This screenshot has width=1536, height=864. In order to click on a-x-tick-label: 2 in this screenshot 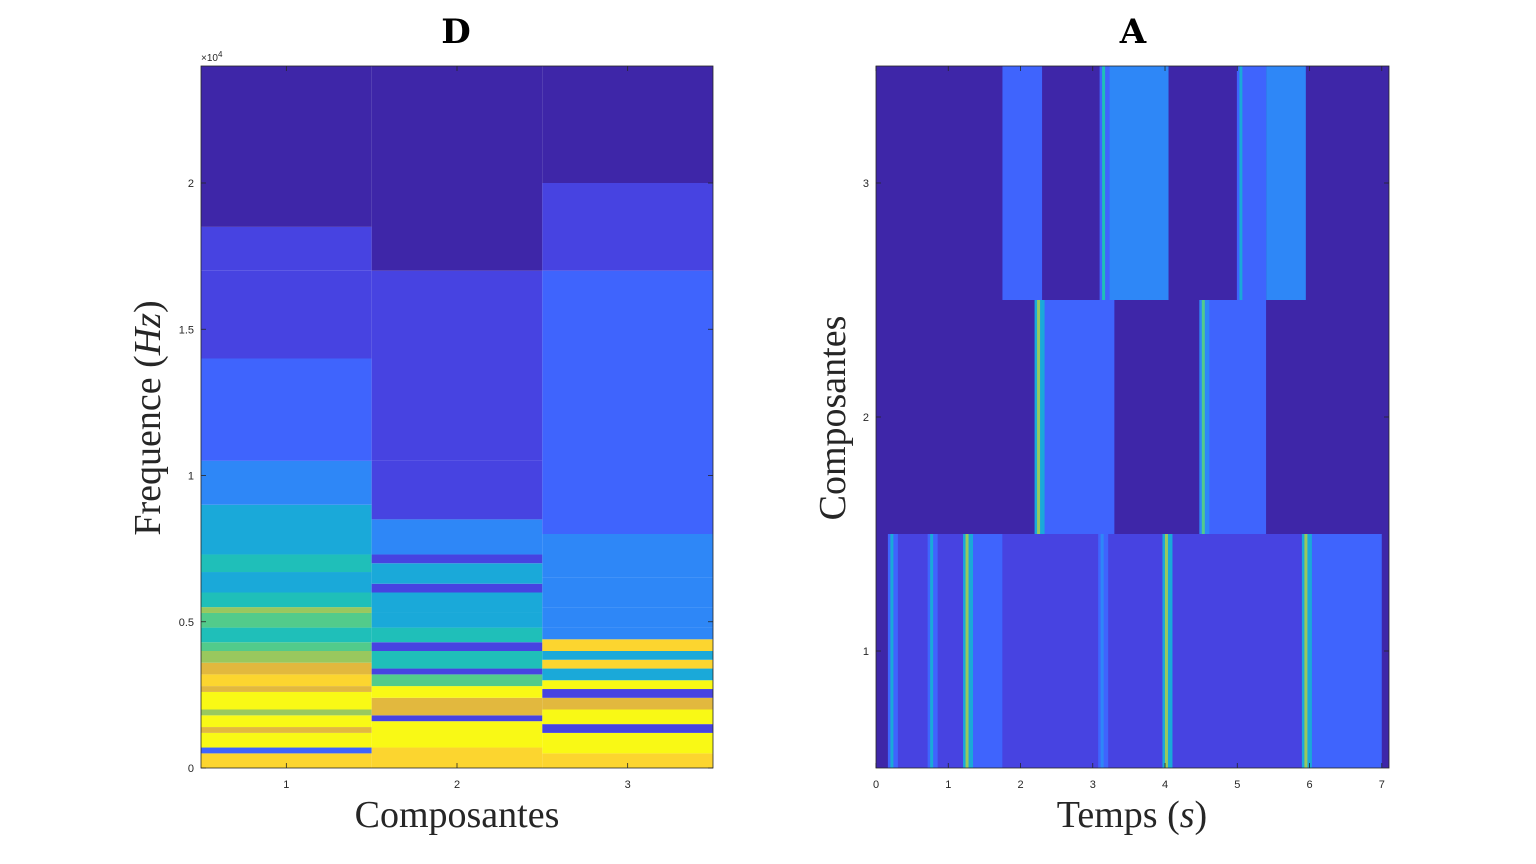, I will do `click(1020, 785)`.